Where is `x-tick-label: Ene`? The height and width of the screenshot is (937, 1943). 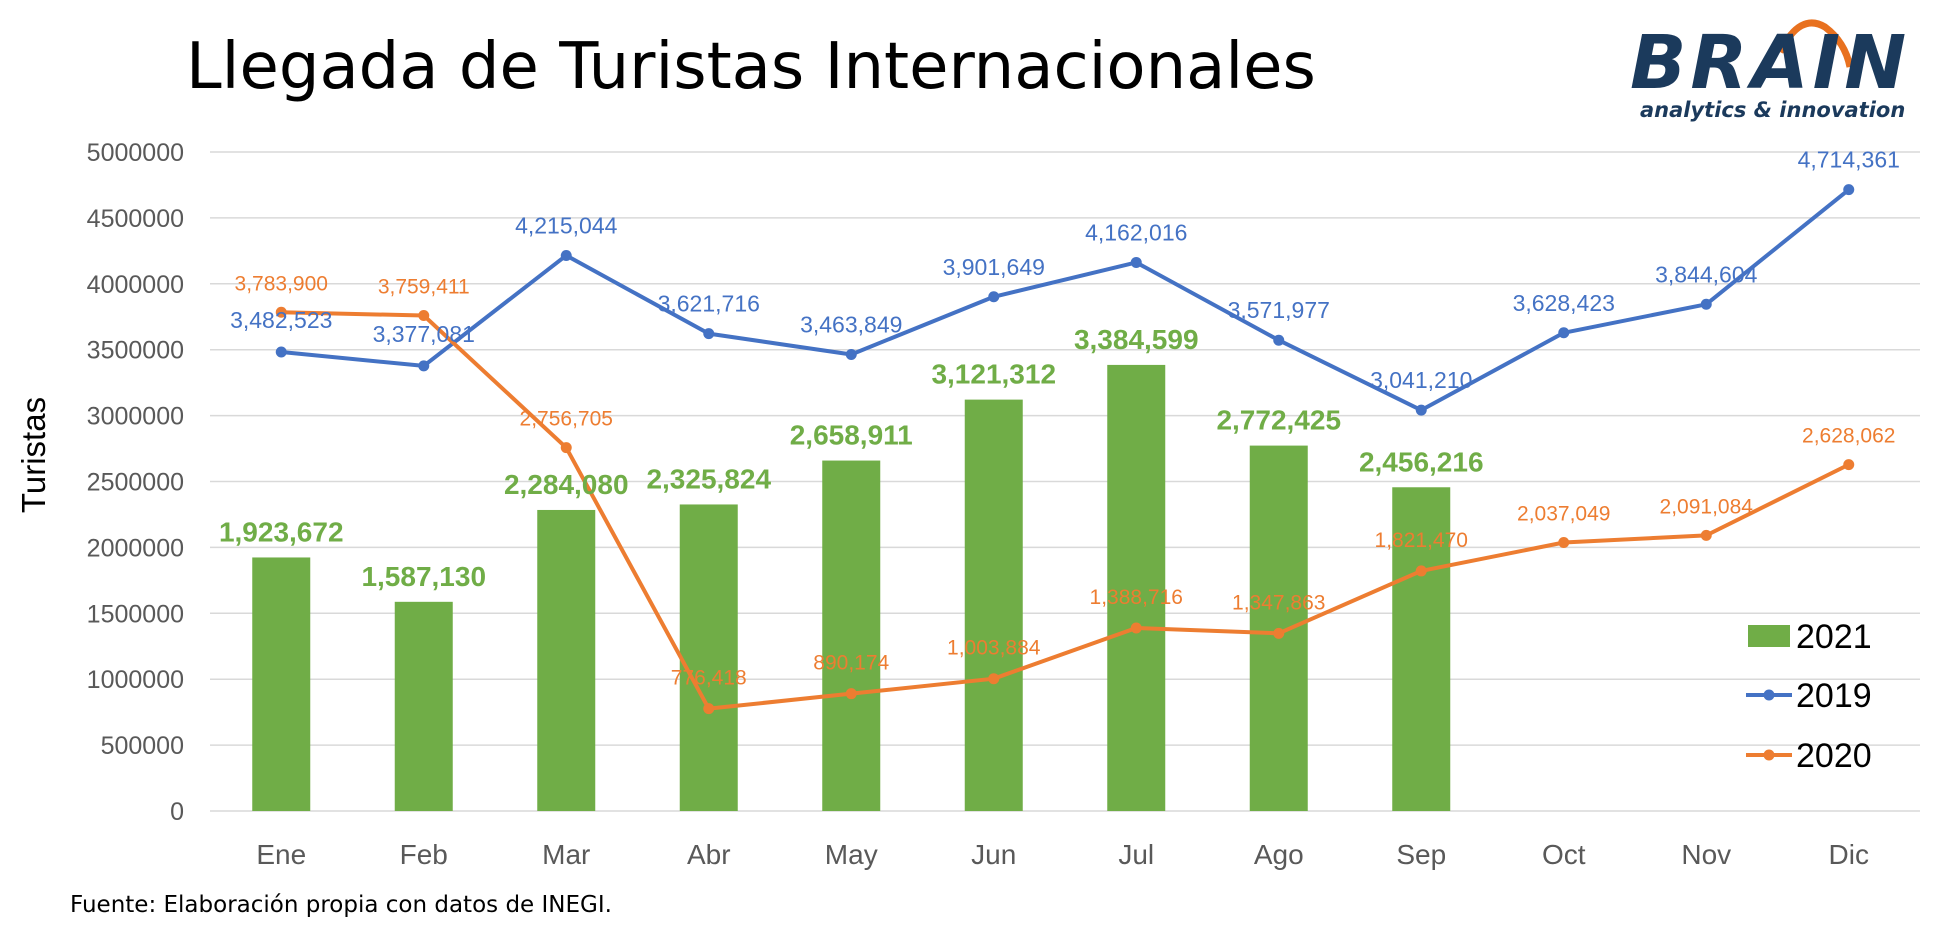 x-tick-label: Ene is located at coordinates (281, 854).